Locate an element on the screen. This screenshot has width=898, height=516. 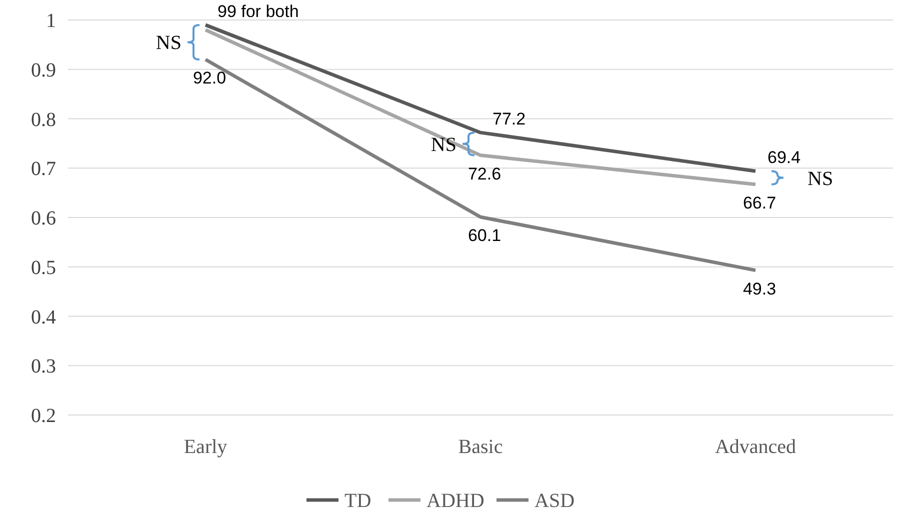
y-tick-label: 1 is located at coordinates (51, 21).